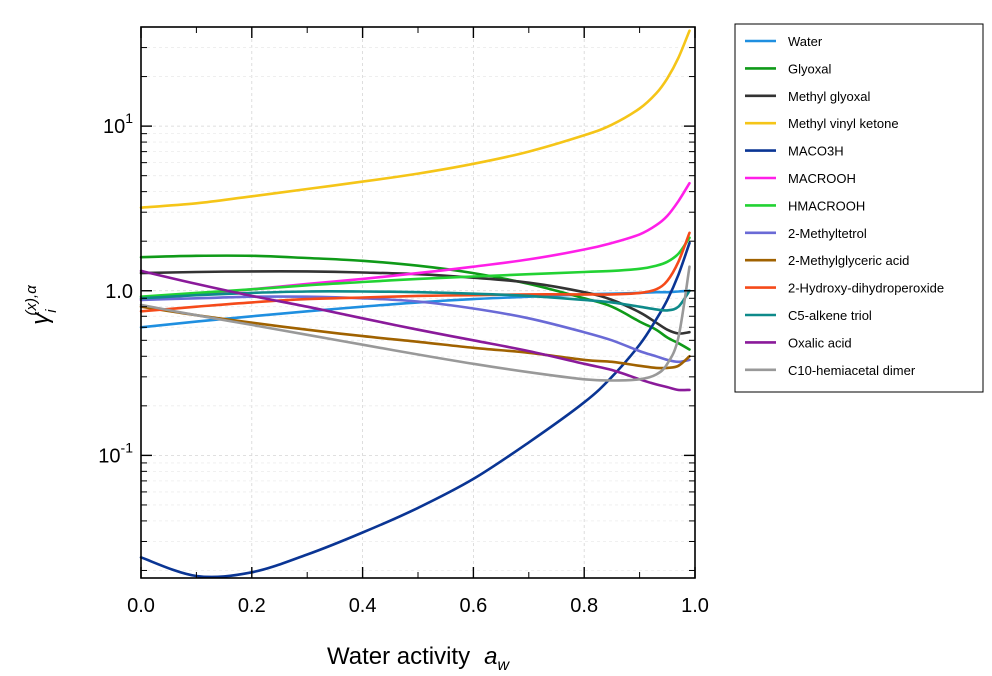  I want to click on x-tick-label: 0.8, so click(584, 606).